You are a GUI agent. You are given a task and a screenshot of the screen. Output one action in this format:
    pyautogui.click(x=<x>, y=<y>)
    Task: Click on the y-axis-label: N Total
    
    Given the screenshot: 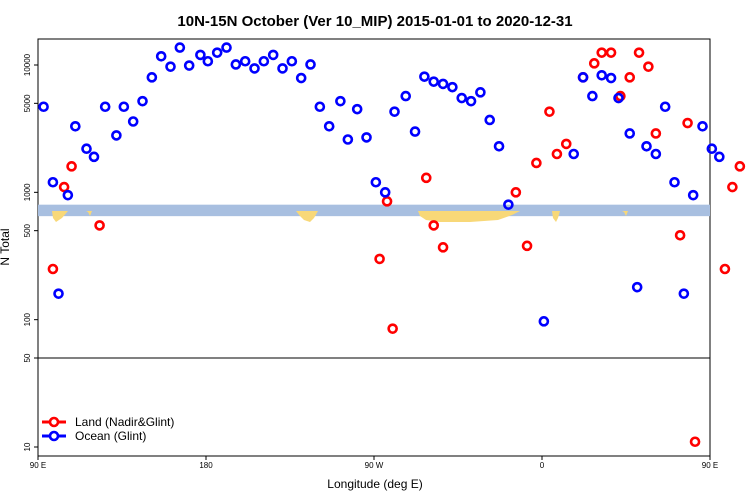 What is the action you would take?
    pyautogui.click(x=6, y=246)
    